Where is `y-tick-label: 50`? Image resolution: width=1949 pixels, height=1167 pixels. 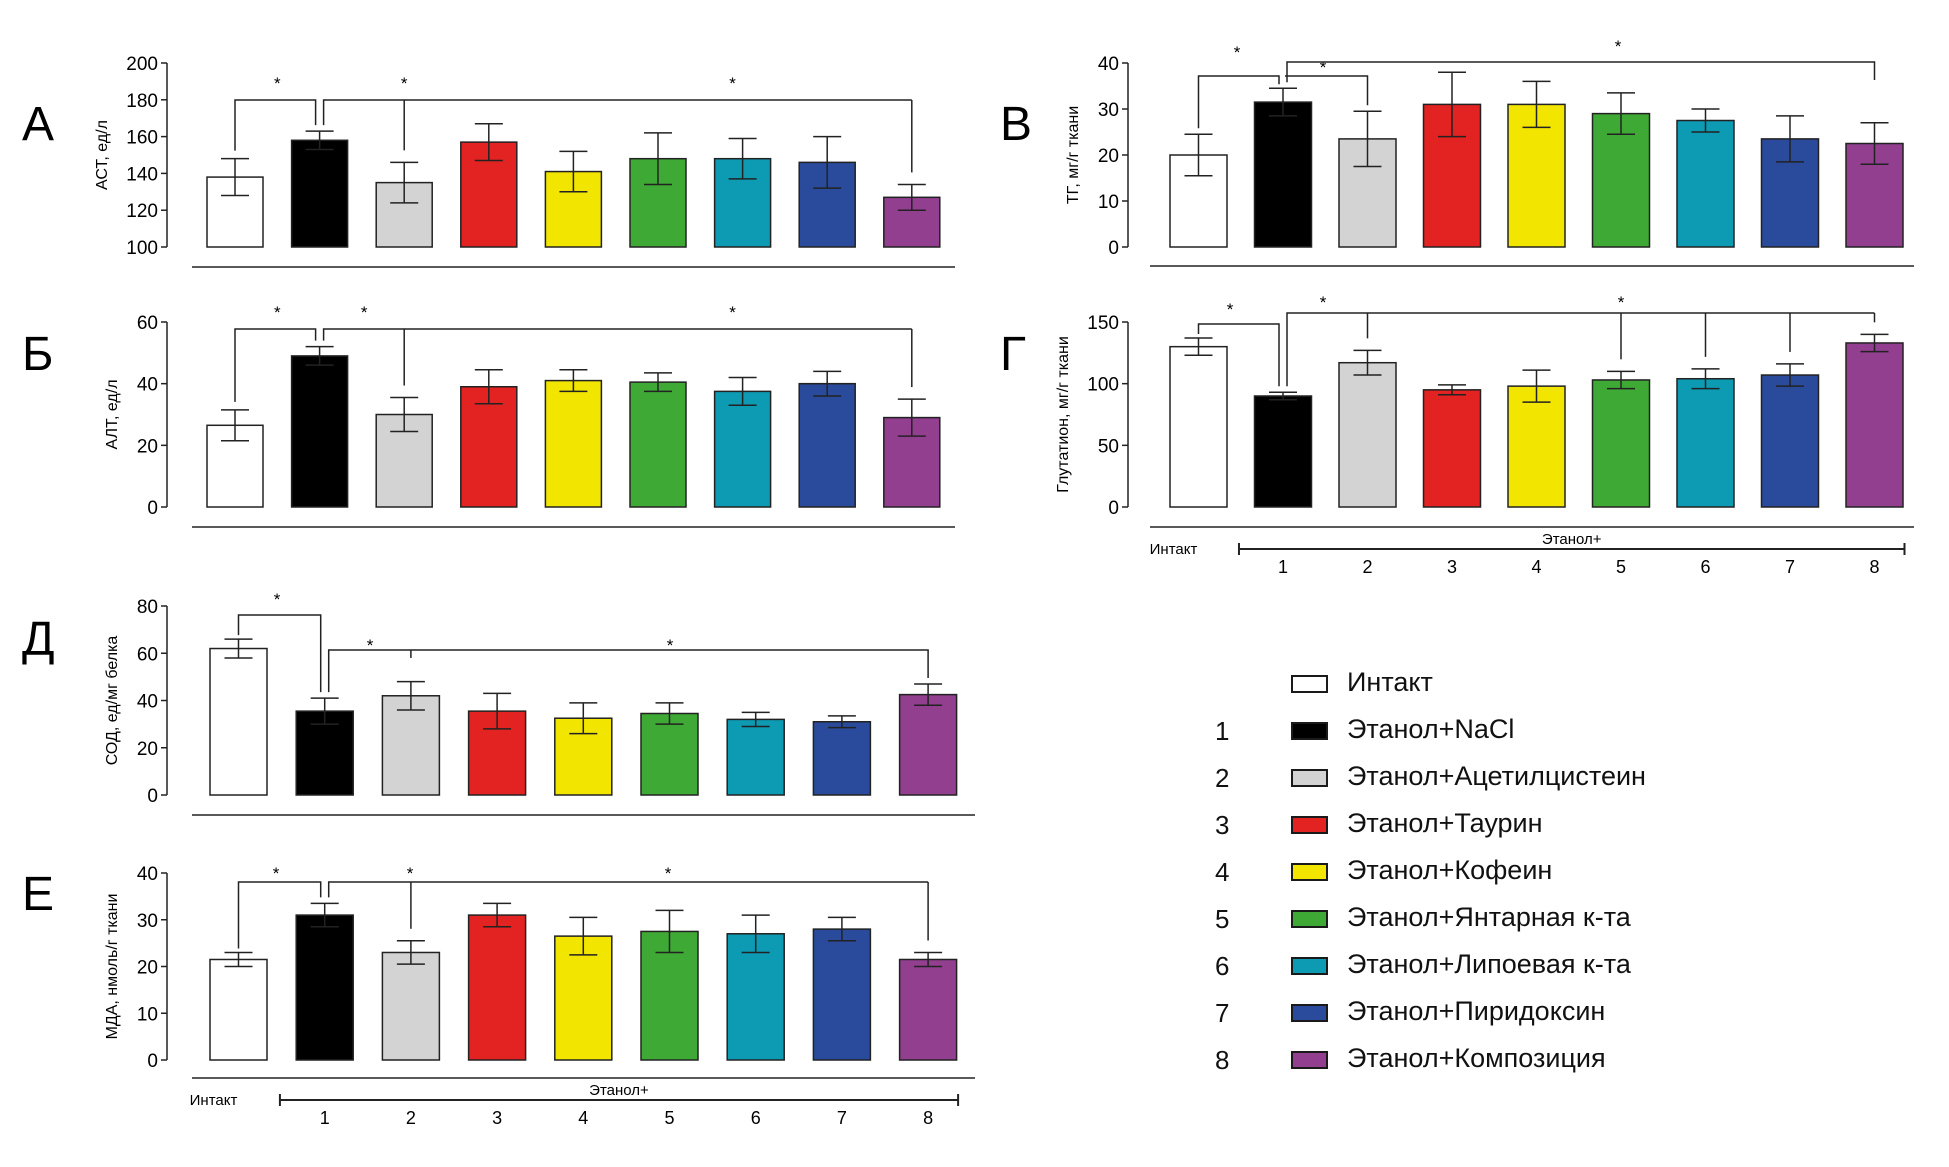 y-tick-label: 50 is located at coordinates (1108, 446).